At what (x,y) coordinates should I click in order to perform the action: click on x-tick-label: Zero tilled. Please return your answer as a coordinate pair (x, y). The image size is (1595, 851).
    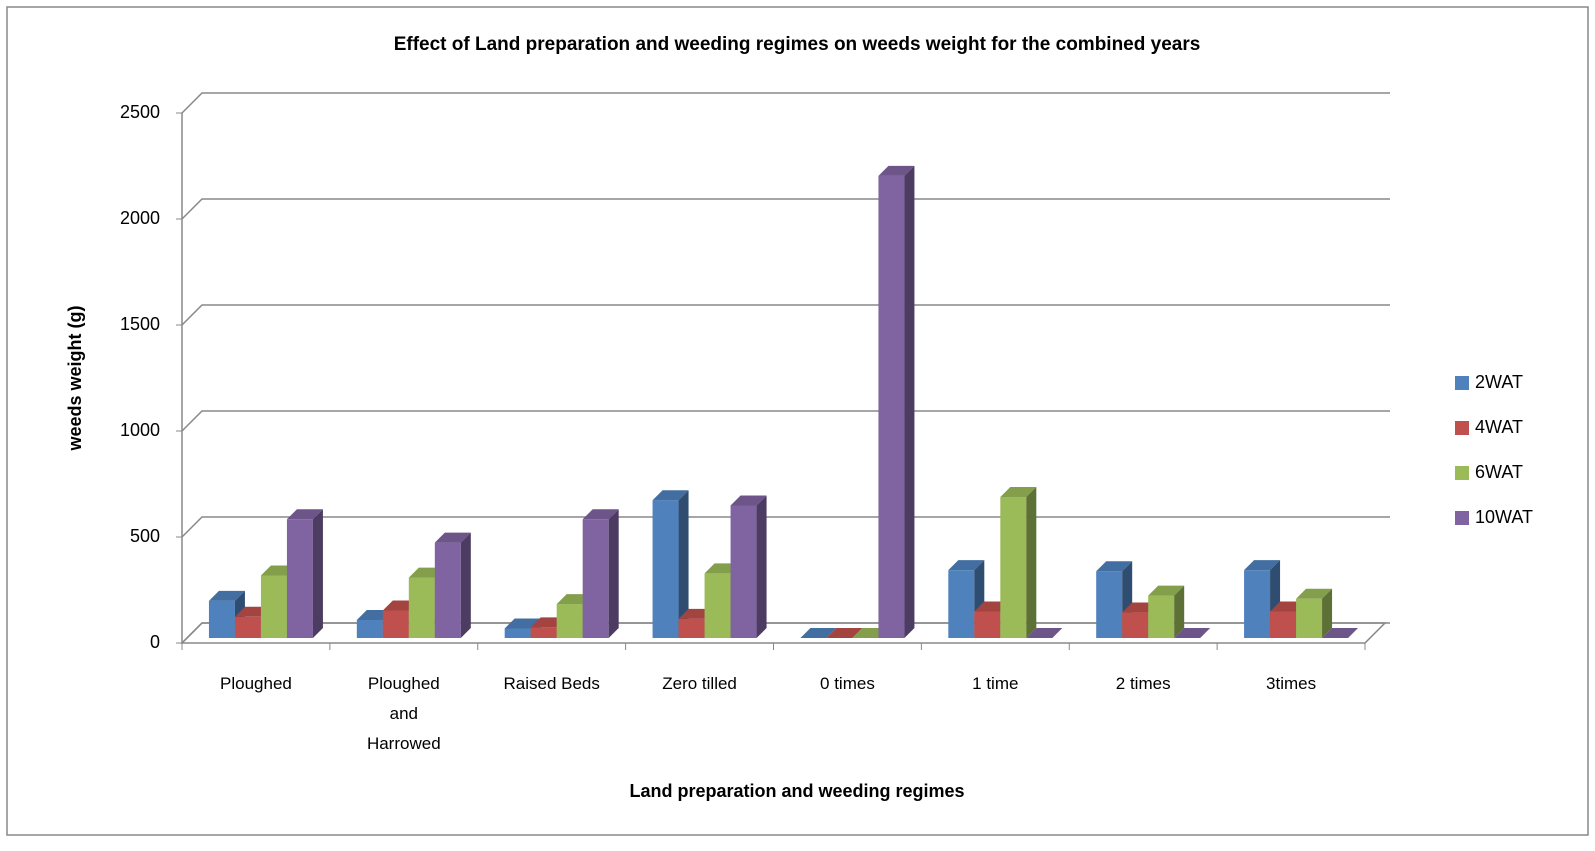
    Looking at the image, I should click on (699, 683).